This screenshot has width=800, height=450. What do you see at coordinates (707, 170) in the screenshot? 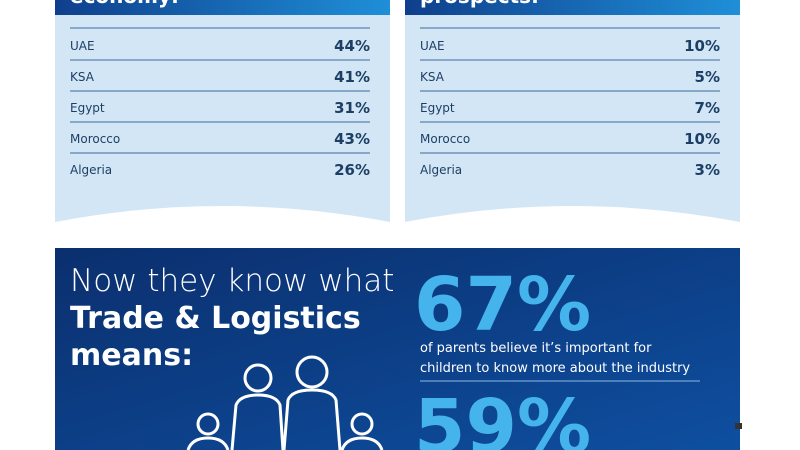
I see `row-value: 3%` at bounding box center [707, 170].